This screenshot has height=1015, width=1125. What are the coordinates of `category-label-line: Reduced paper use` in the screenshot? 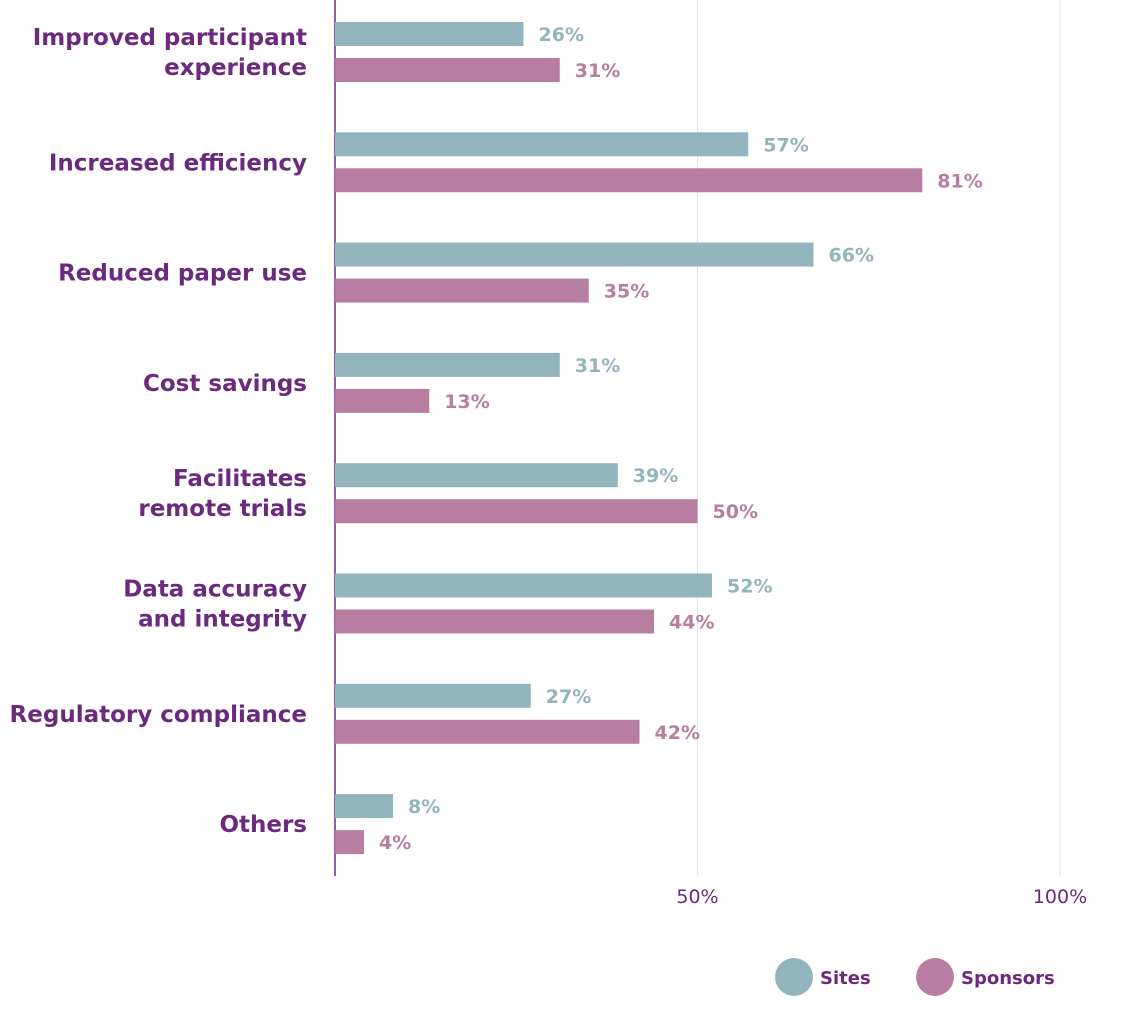 It's located at (182, 274).